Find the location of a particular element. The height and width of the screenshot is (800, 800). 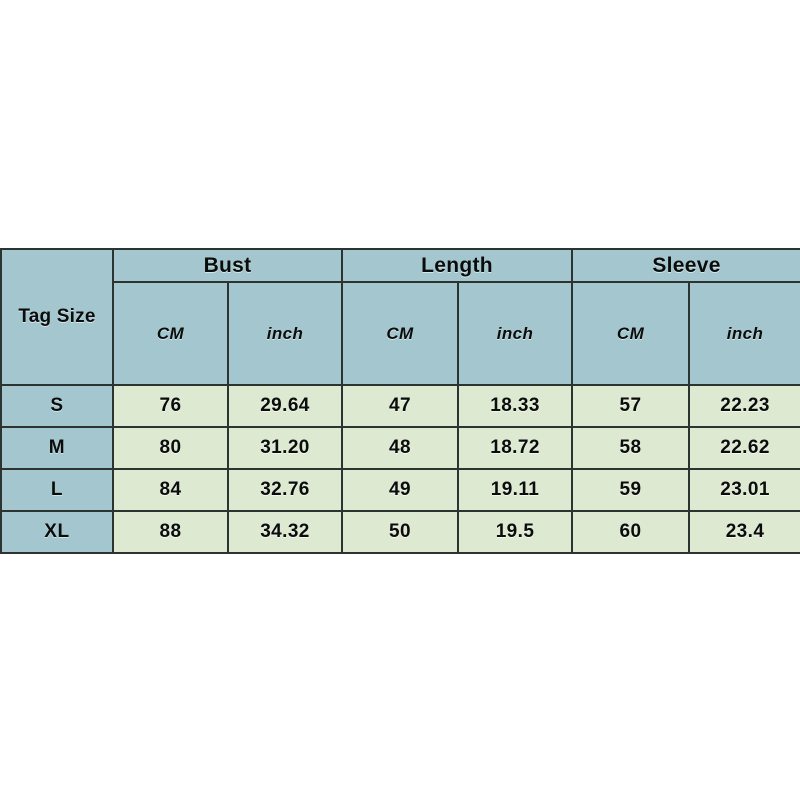

table-row: XL 88 34.32 50 19.5 60 23.4 is located at coordinates (400, 532).